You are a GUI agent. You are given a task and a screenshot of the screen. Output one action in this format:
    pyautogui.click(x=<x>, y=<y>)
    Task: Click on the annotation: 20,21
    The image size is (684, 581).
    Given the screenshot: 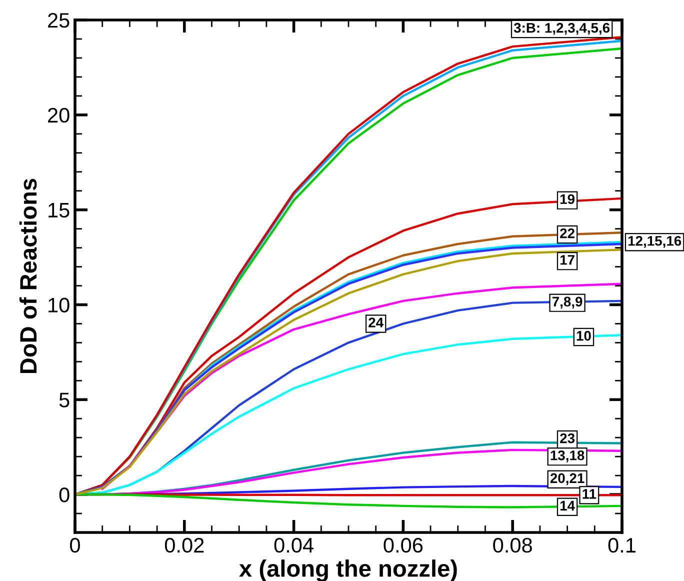 What is the action you would take?
    pyautogui.click(x=567, y=479)
    